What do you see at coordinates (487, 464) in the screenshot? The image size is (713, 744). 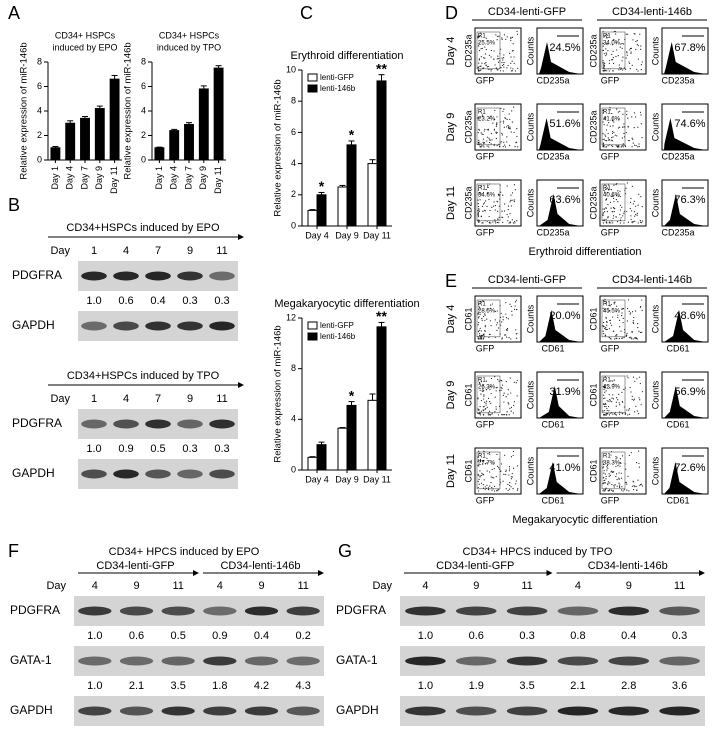 I see `gate-percent: 27.7%` at bounding box center [487, 464].